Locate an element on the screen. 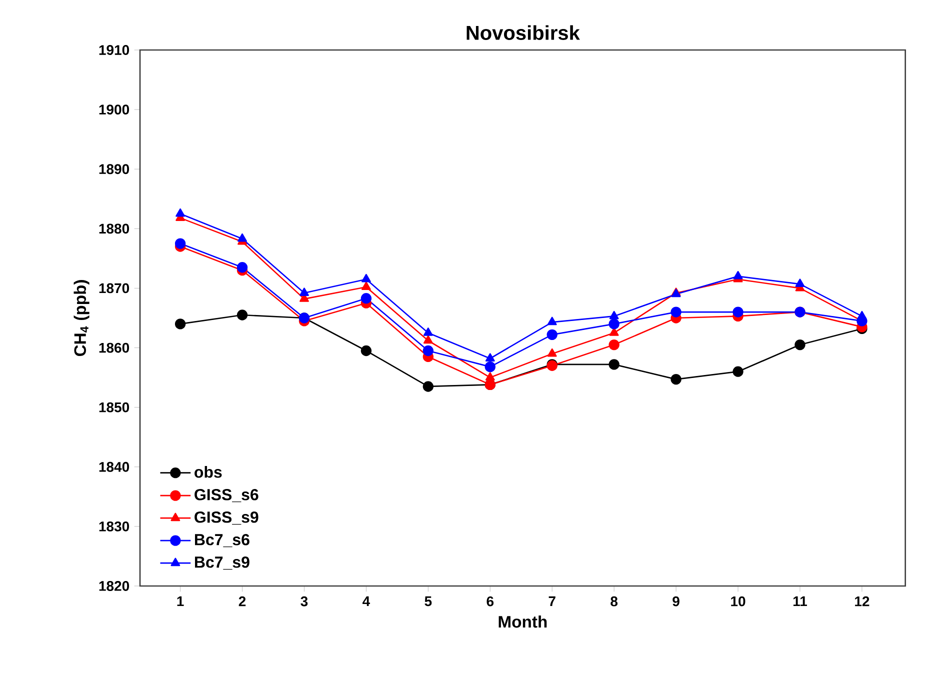  legend-label: Bc7_s9 is located at coordinates (222, 563).